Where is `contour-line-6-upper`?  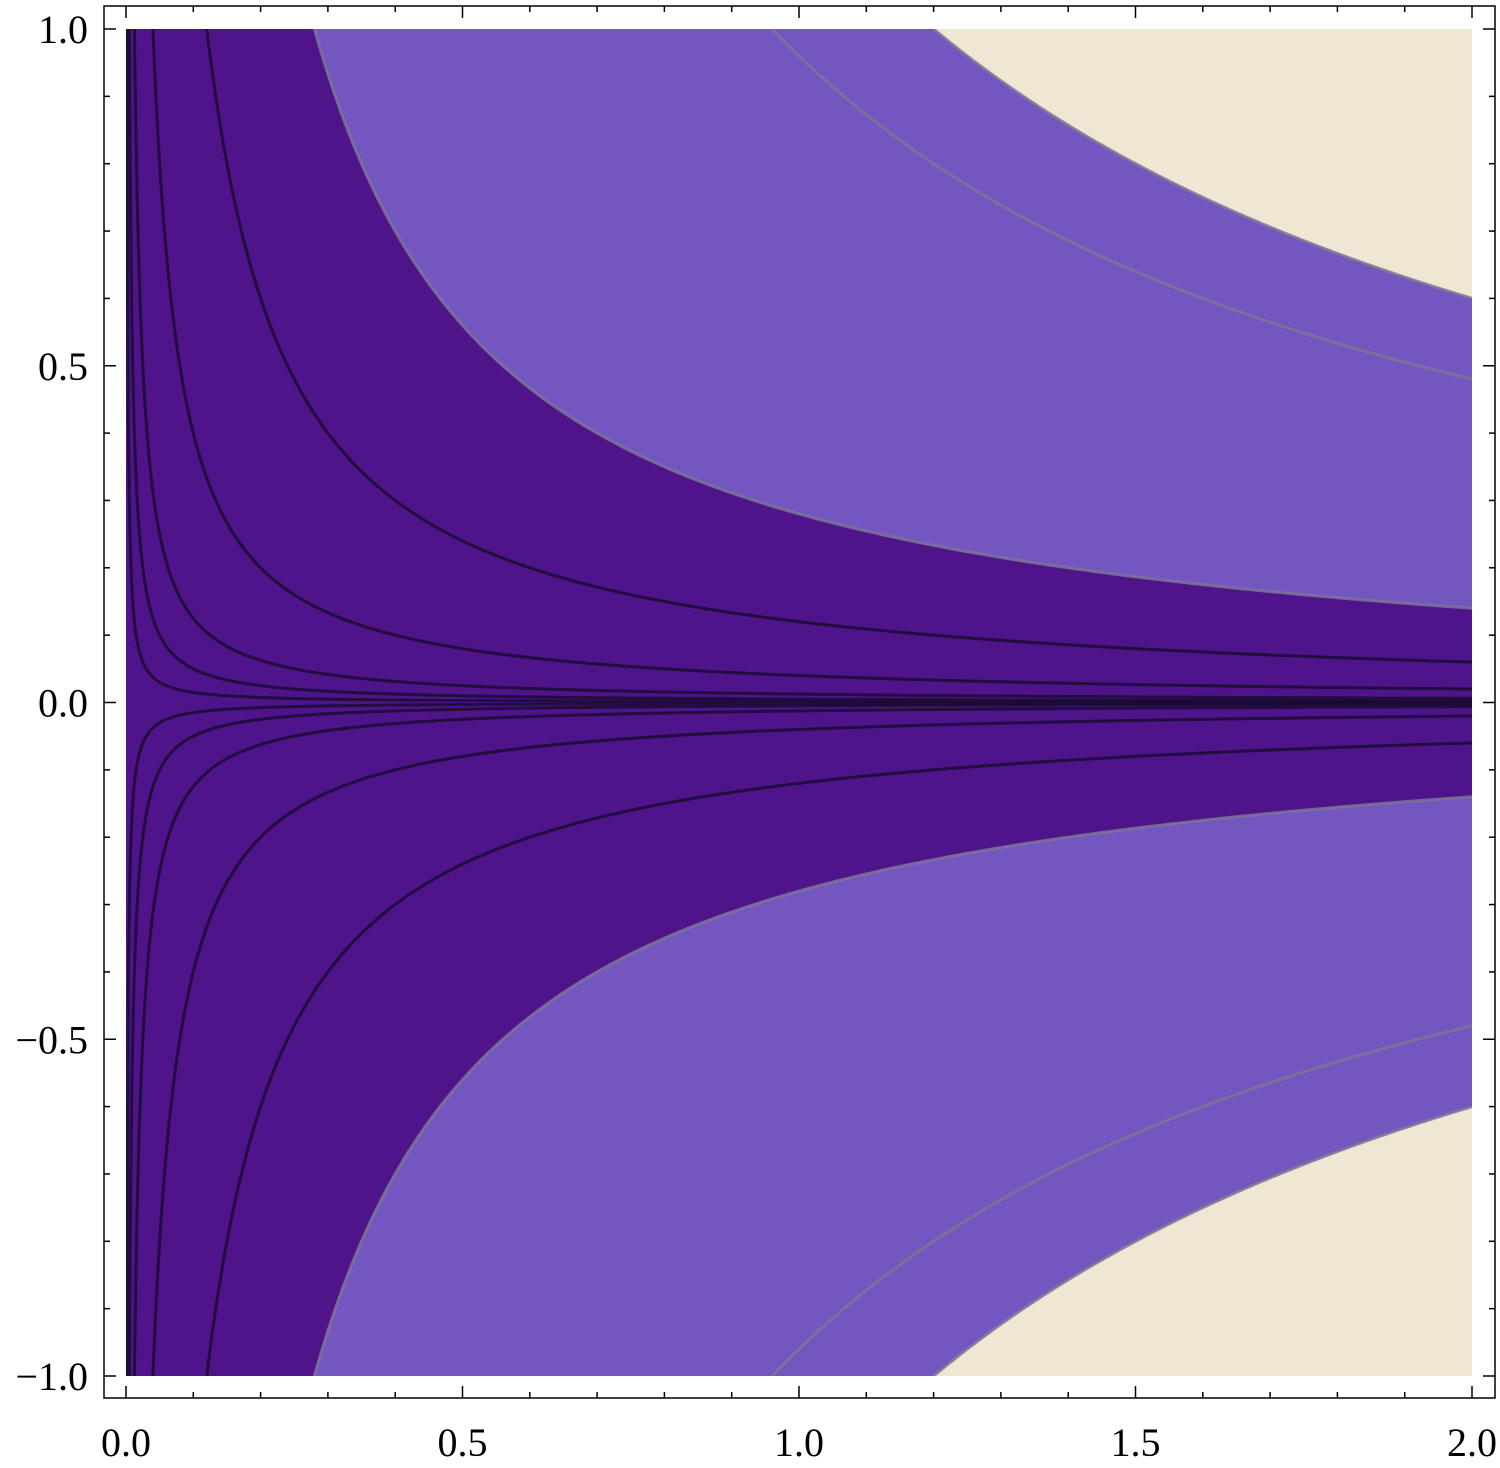 contour-line-6-upper is located at coordinates (1121, 205).